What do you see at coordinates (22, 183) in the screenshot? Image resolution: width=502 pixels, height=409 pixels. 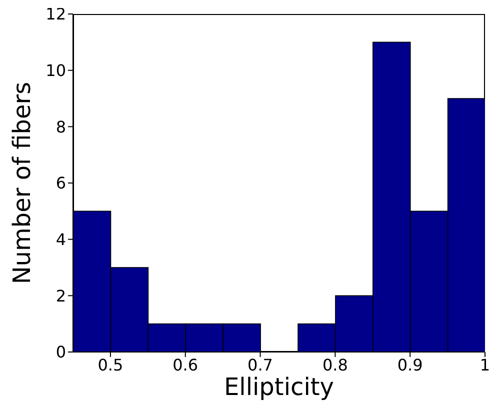 I see `y-axis-title: Number of fibers` at bounding box center [22, 183].